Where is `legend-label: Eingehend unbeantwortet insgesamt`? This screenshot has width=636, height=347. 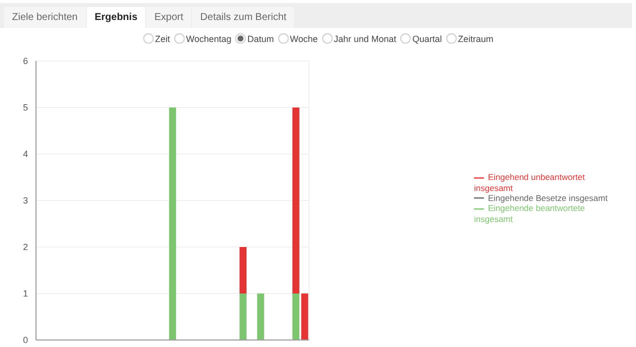
legend-label: Eingehend unbeantwortet insgesamt is located at coordinates (529, 182).